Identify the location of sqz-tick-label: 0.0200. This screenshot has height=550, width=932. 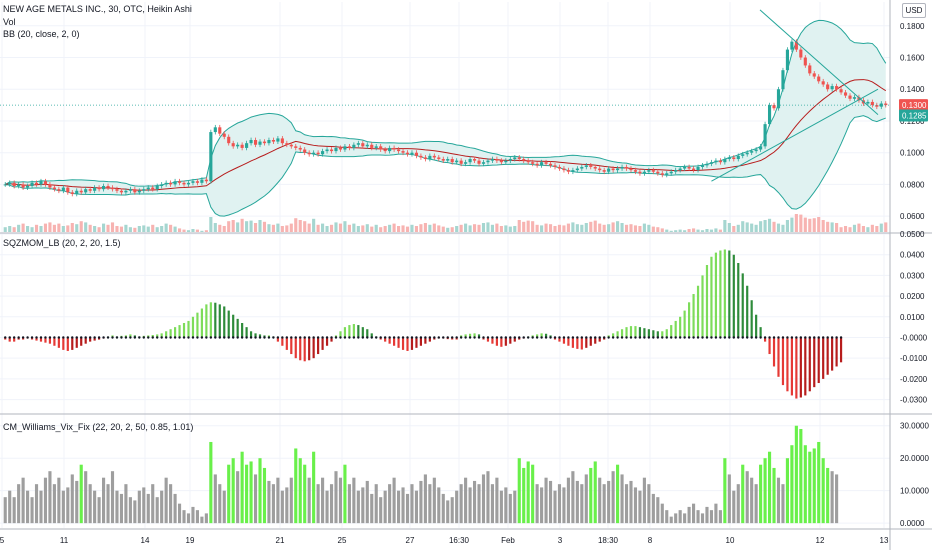
(912, 296).